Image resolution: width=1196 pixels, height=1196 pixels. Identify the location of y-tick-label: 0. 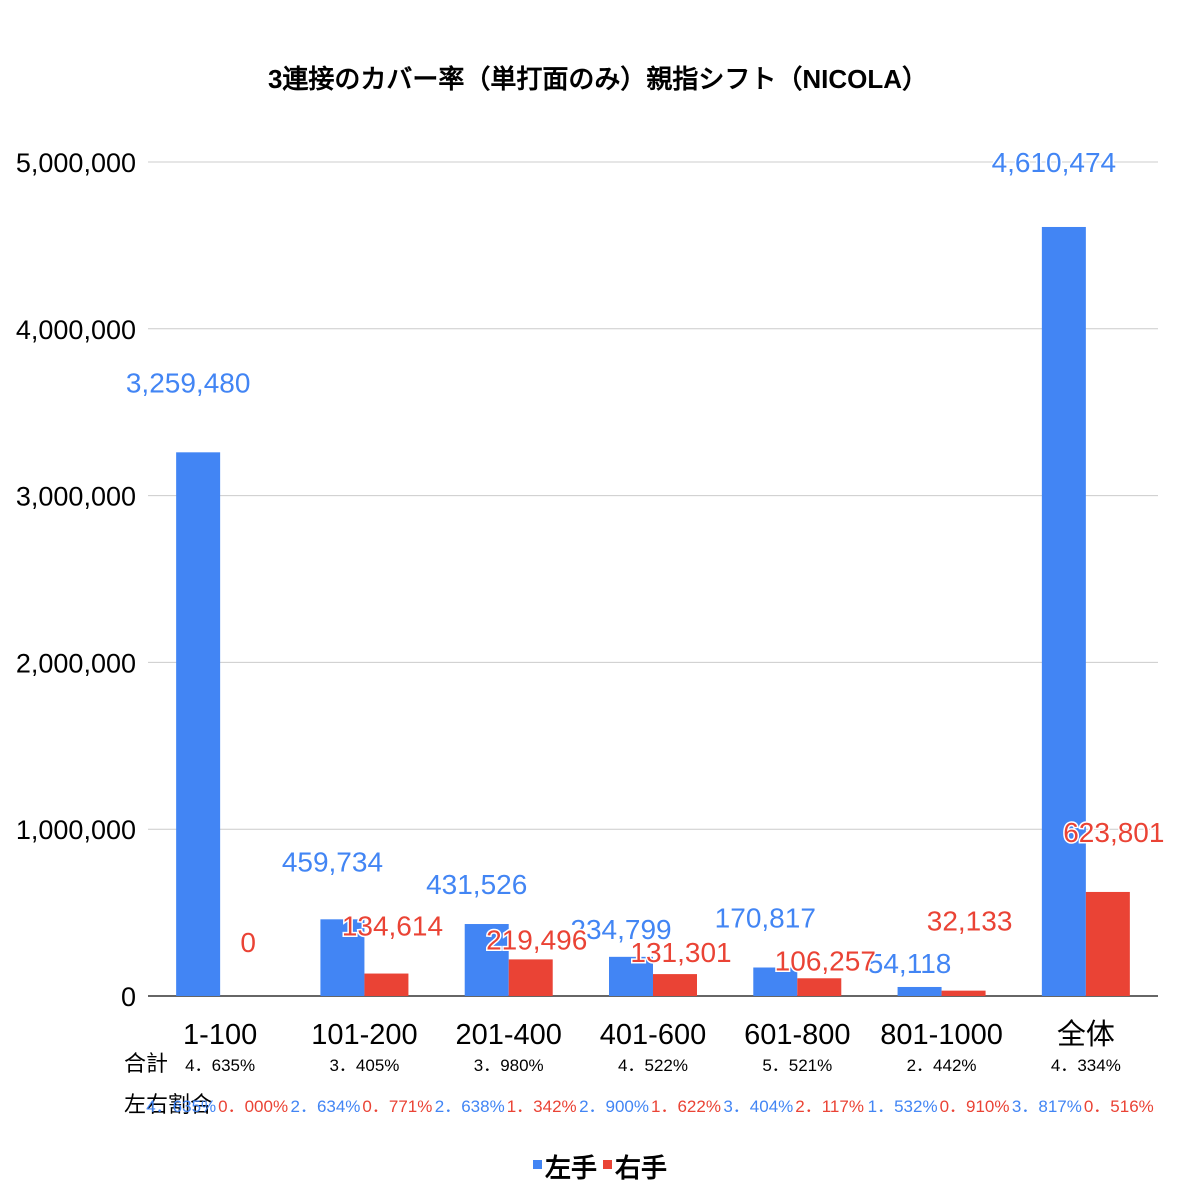
(128, 997).